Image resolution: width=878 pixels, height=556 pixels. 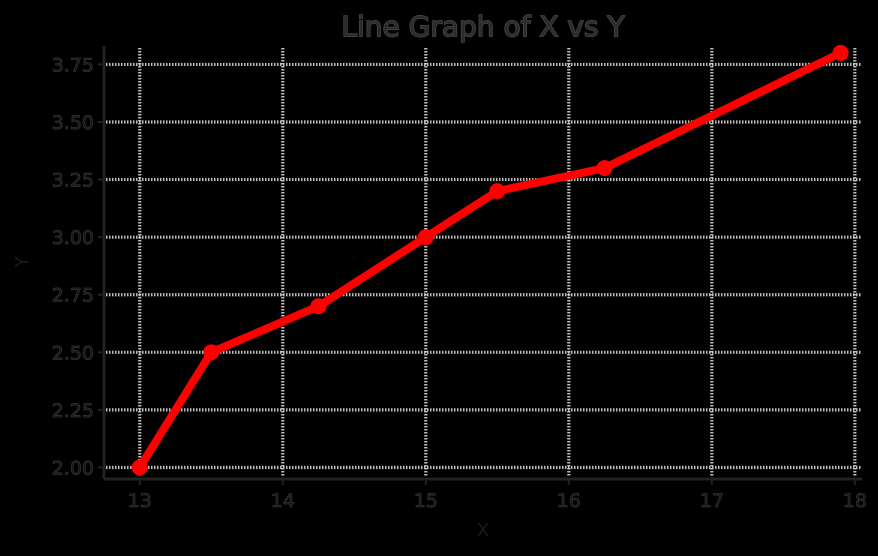 I want to click on x-axis-label: X, so click(x=483, y=530).